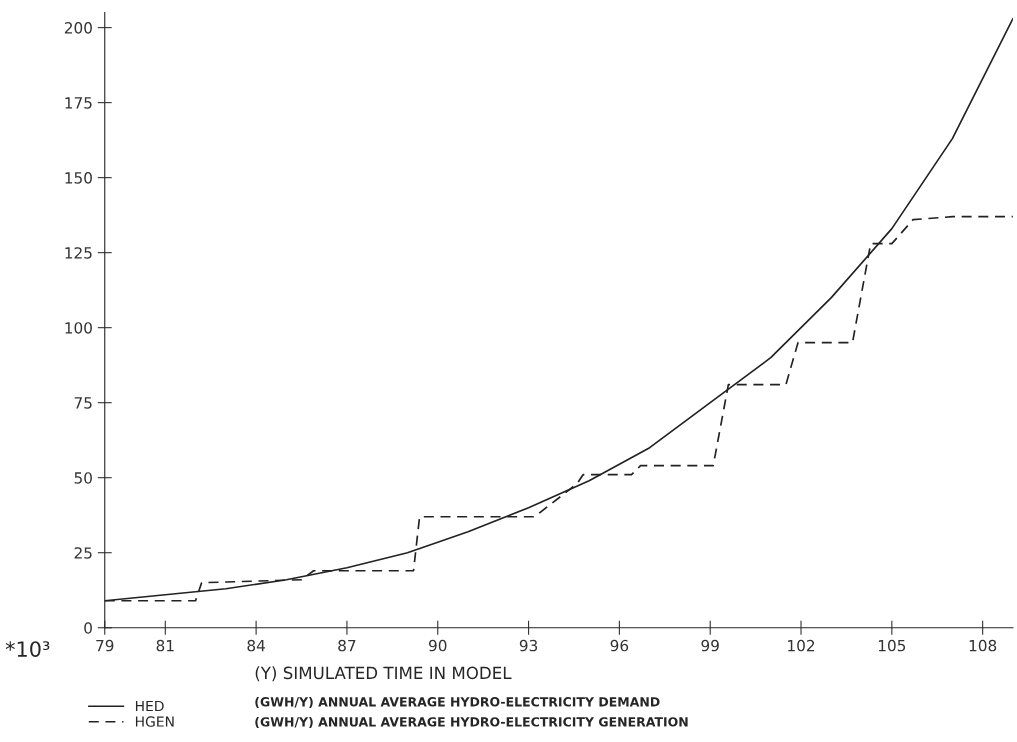  Describe the element at coordinates (437, 645) in the screenshot. I see `x-tick-label: 90` at that location.